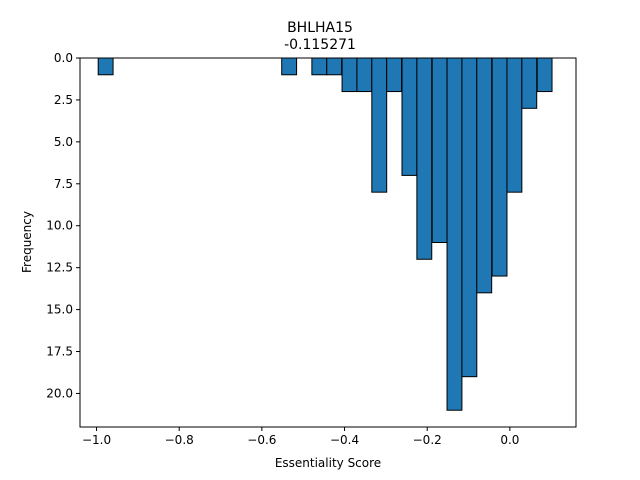 Image resolution: width=640 pixels, height=480 pixels. I want to click on y-axis-ticks: 0.0 2.5 5.0 7.5 10.0 12.5 15.0 17.5 20.0, so click(63, 225).